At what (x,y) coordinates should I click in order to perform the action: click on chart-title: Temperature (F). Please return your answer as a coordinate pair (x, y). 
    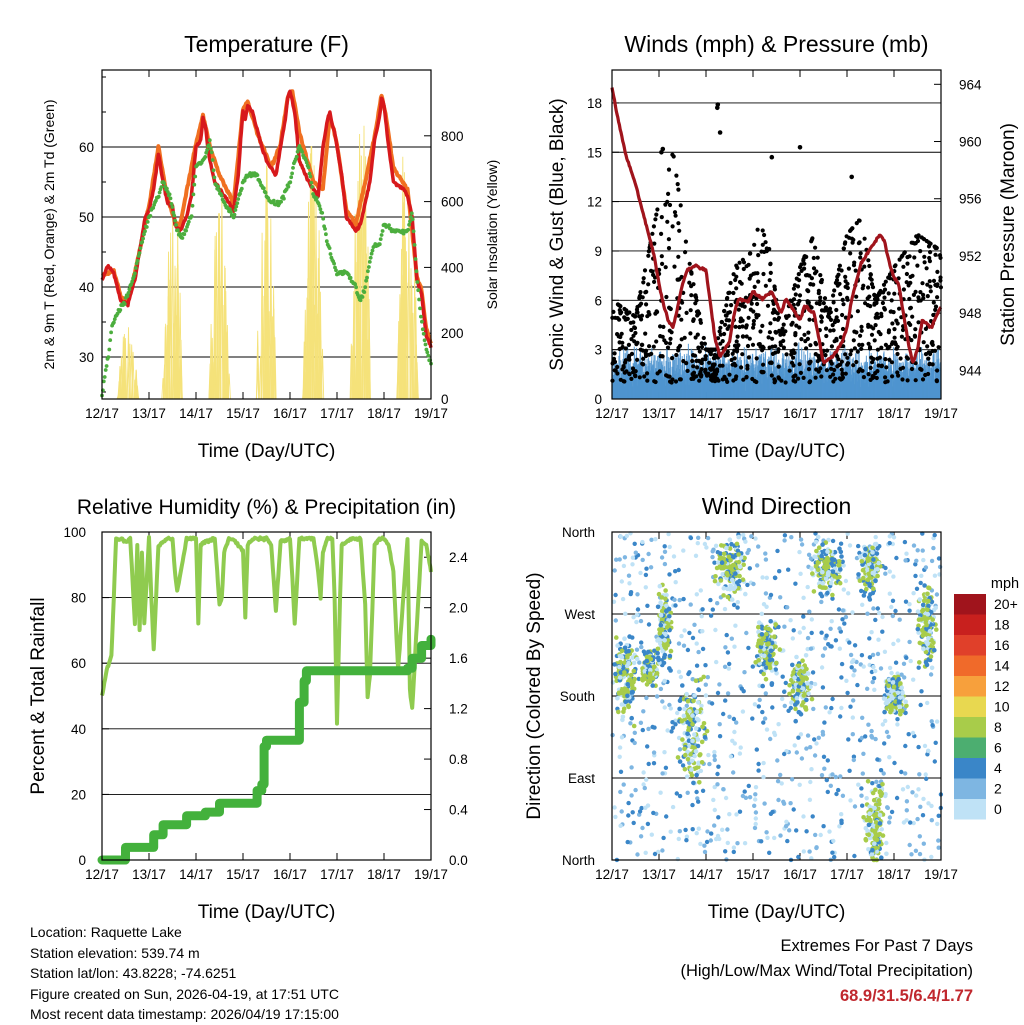
    Looking at the image, I should click on (266, 44).